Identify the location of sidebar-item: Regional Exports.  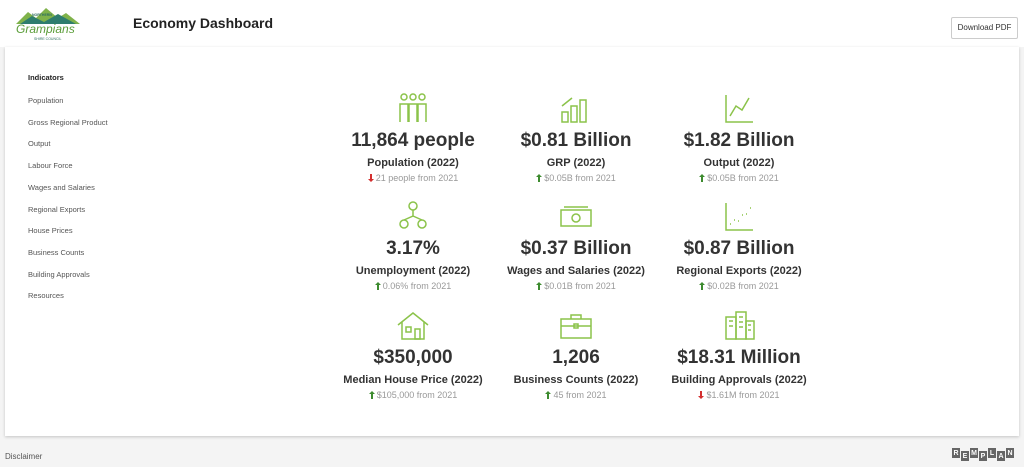
(57, 209).